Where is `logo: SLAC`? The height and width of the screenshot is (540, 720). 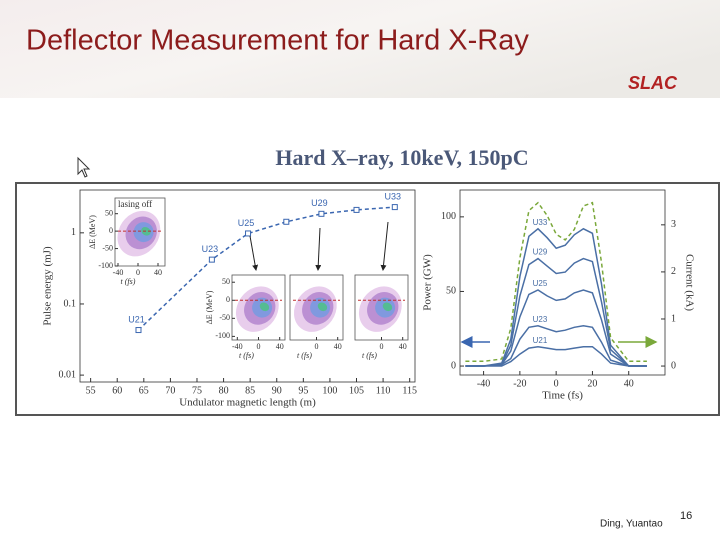 logo: SLAC is located at coordinates (653, 83).